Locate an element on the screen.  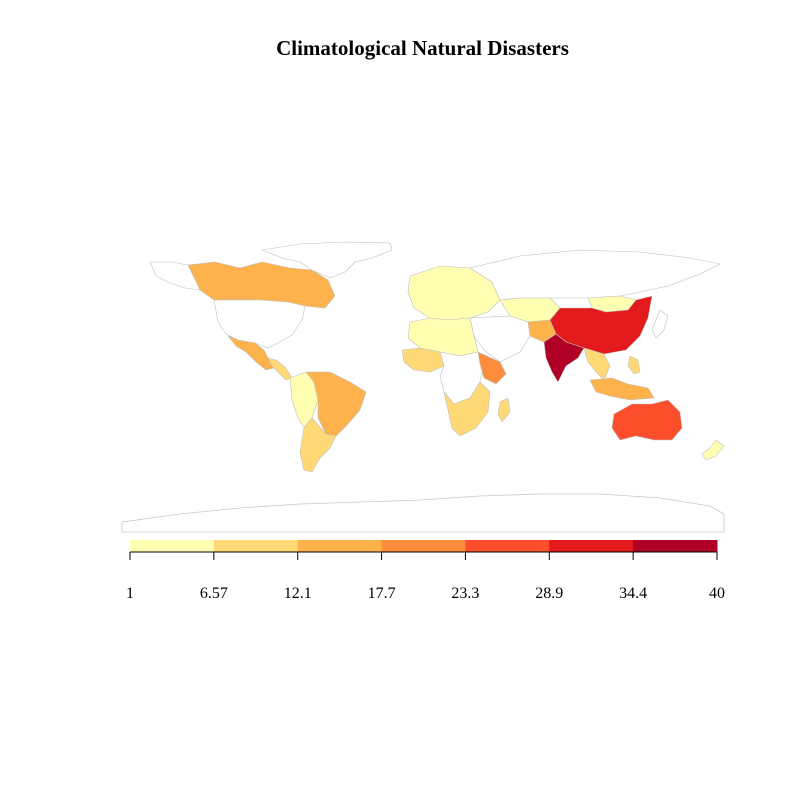
region-greenland is located at coordinates (327, 260).